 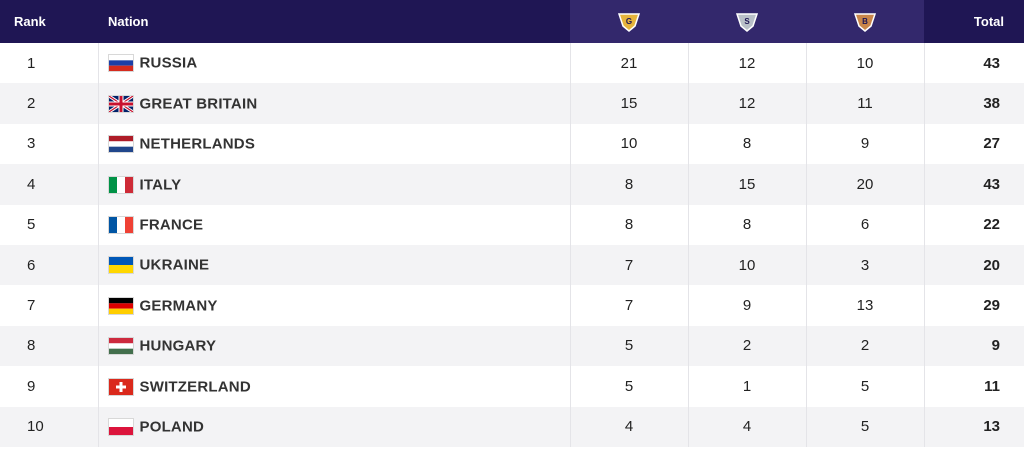 What do you see at coordinates (333, 305) in the screenshot?
I see `nation-cell: GERMANY` at bounding box center [333, 305].